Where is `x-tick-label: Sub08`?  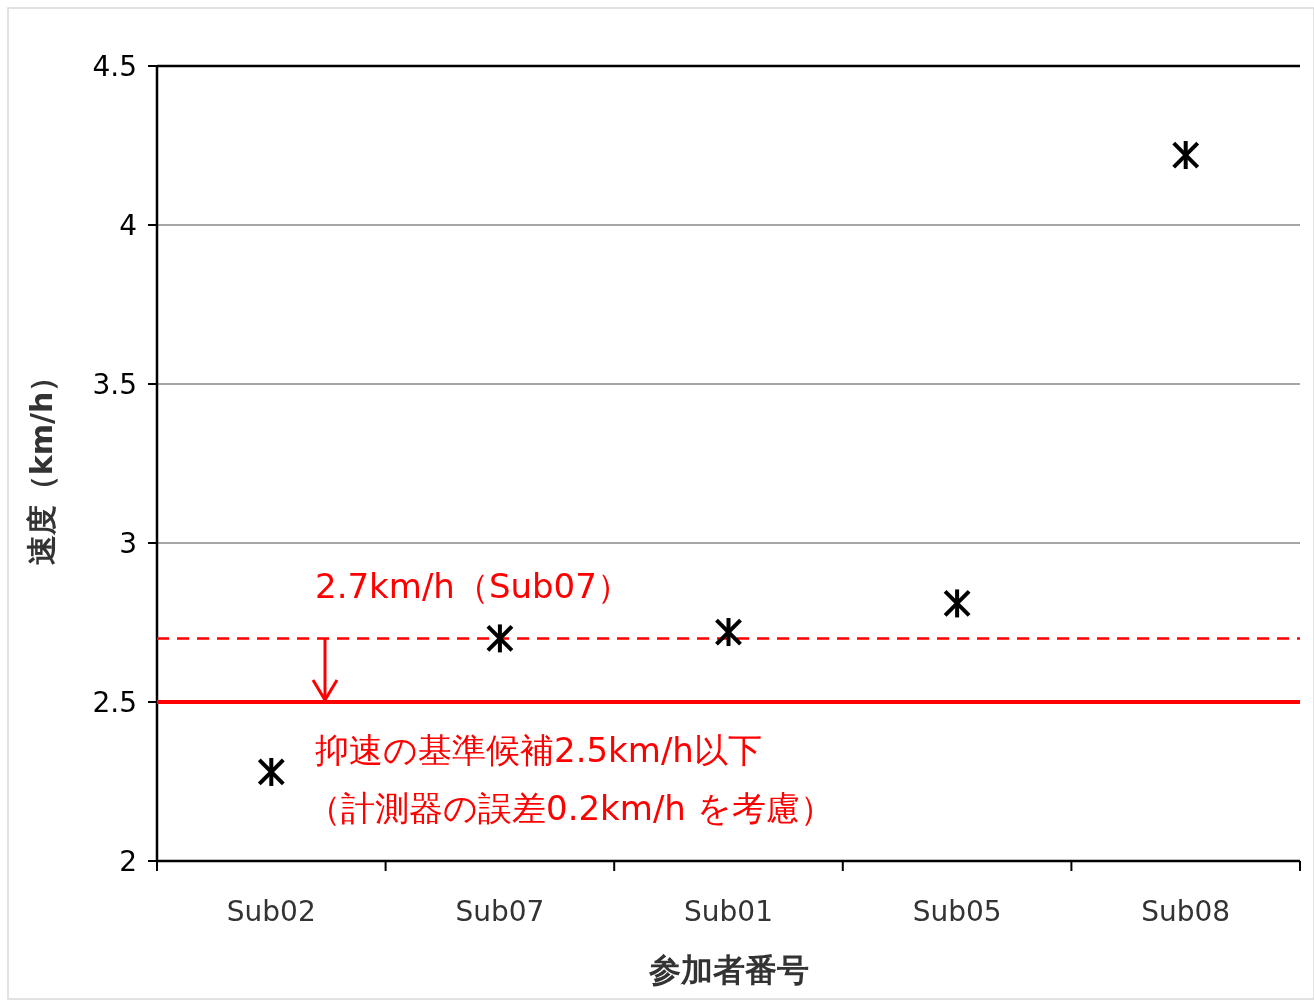
x-tick-label: Sub08 is located at coordinates (1186, 911).